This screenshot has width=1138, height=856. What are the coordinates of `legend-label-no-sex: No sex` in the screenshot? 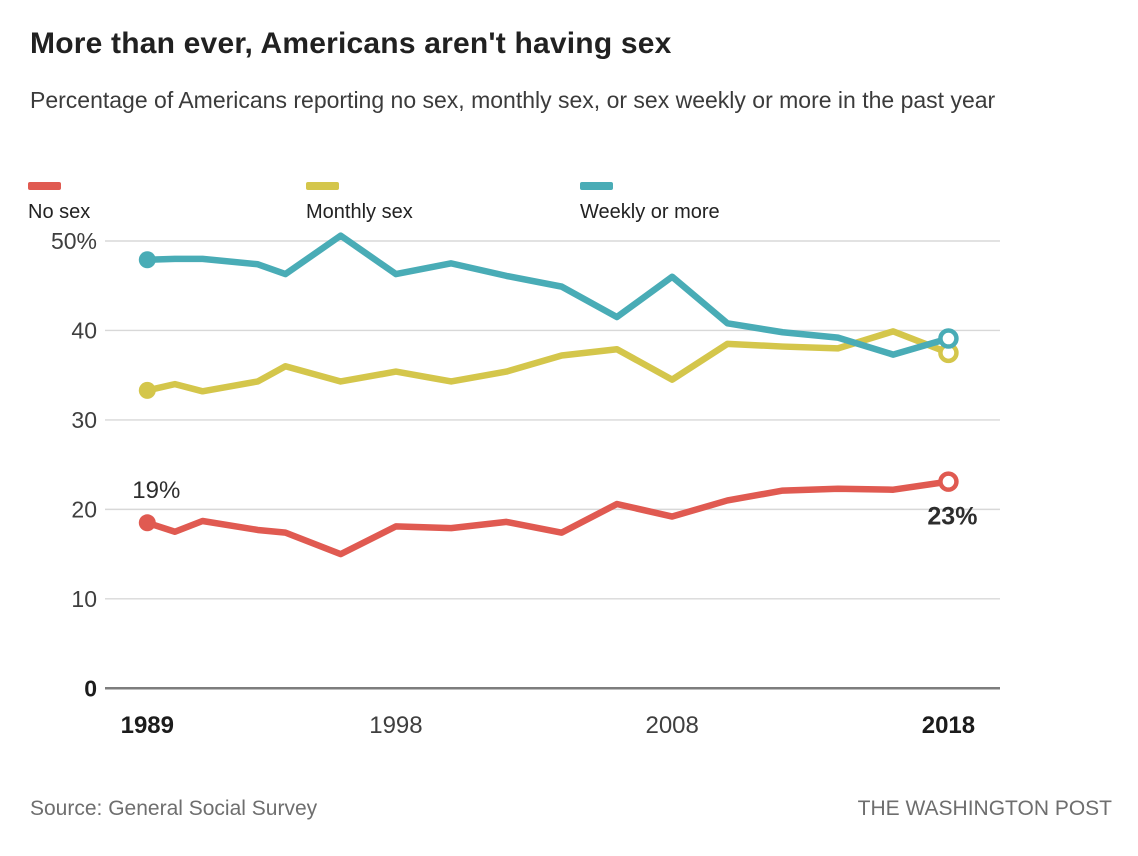 It's located at (59, 212).